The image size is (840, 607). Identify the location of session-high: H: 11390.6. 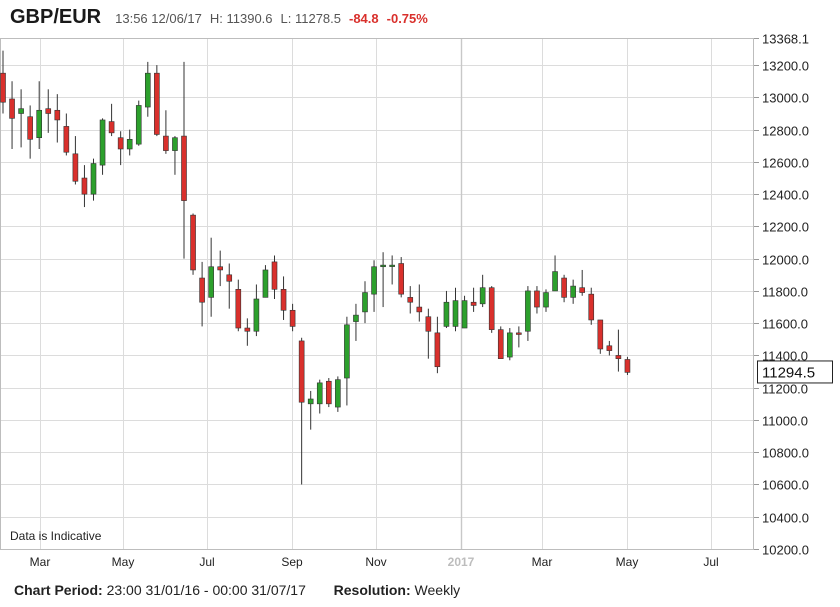
(241, 18).